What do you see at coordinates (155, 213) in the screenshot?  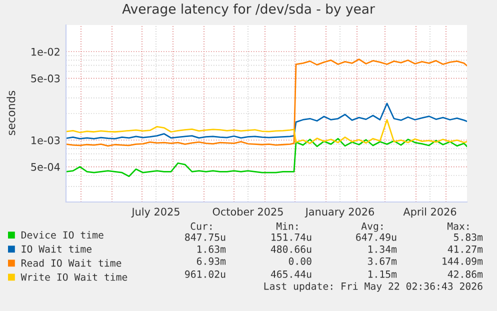 I see `x-tick-label: July 2025` at bounding box center [155, 213].